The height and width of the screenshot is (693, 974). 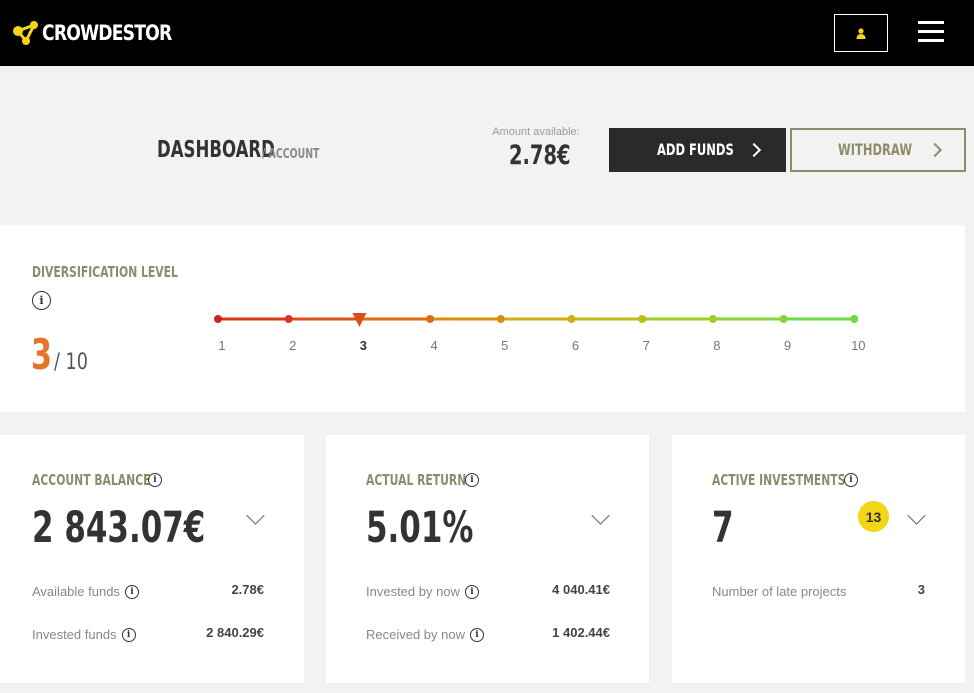 I want to click on page-title-area: DASHBOARD / ACCOUNT, so click(x=239, y=150).